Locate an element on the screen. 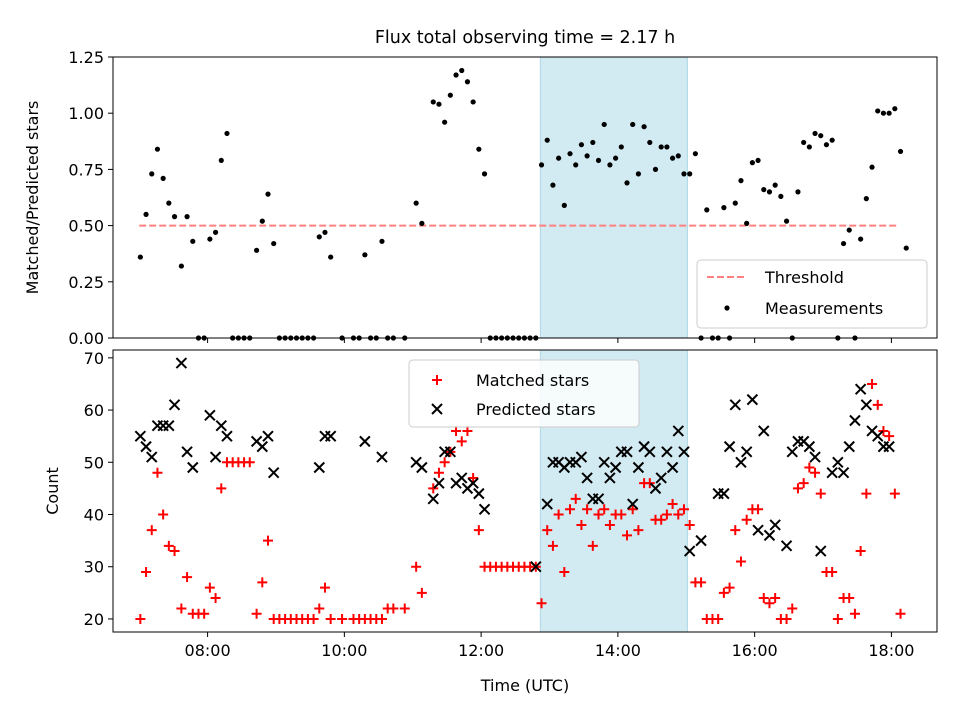  bottom-ytick-label: 50 is located at coordinates (94, 462).